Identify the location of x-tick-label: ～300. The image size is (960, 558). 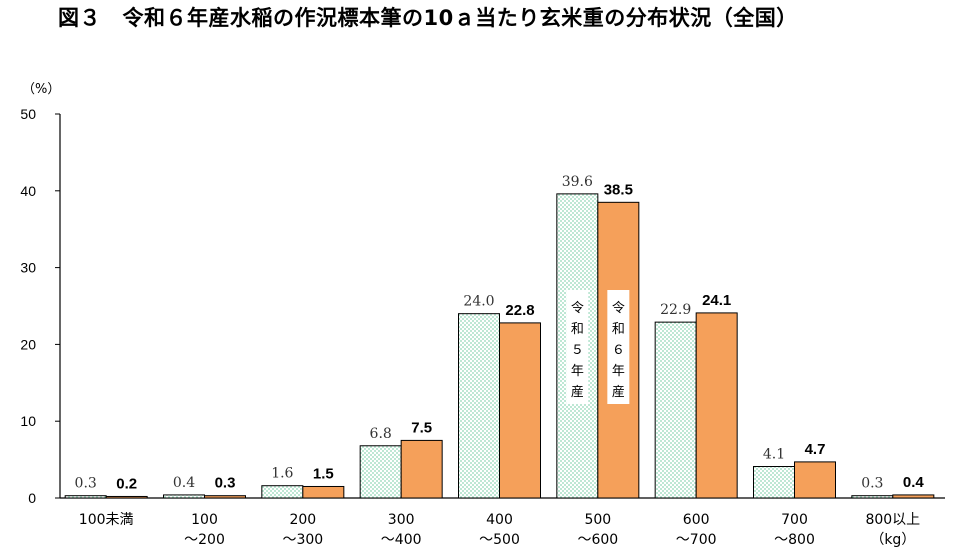
(302, 540).